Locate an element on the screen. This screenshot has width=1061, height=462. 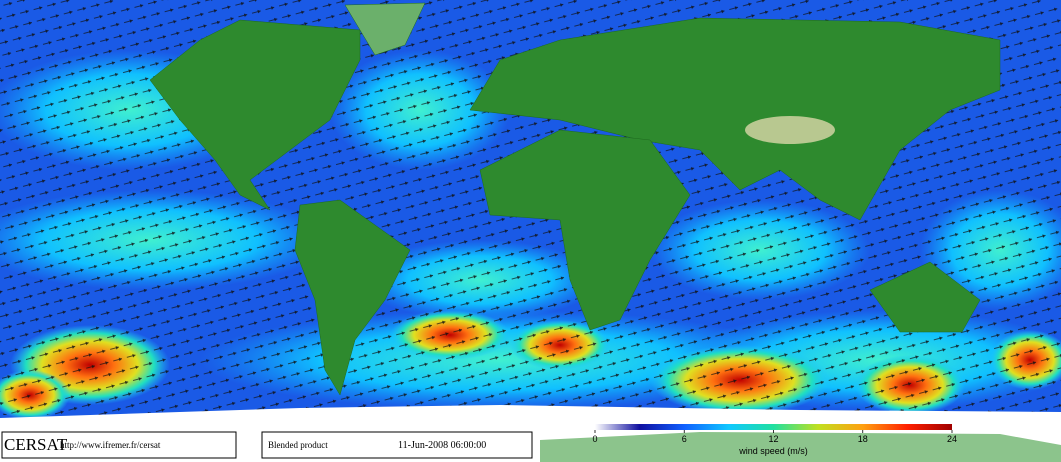
logo-box is located at coordinates (119, 445).